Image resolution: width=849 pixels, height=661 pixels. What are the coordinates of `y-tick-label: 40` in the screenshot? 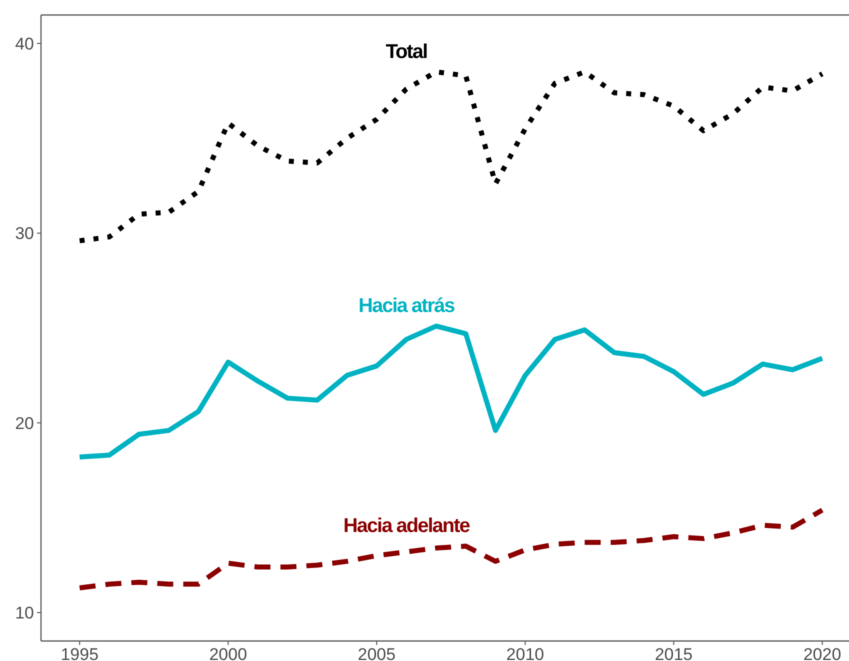 It's located at (24, 44).